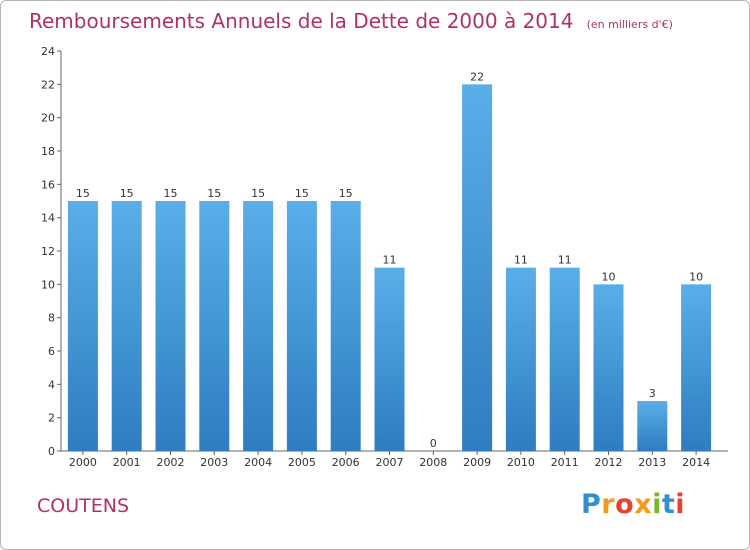 This screenshot has width=750, height=550. I want to click on x-tick-label: 2002, so click(171, 462).